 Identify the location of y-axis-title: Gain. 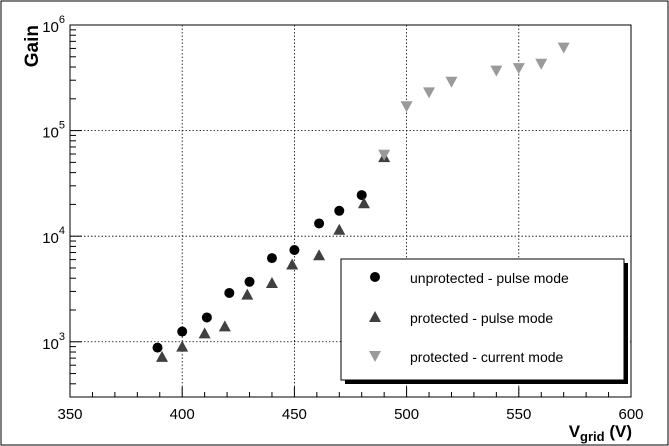
(32, 46).